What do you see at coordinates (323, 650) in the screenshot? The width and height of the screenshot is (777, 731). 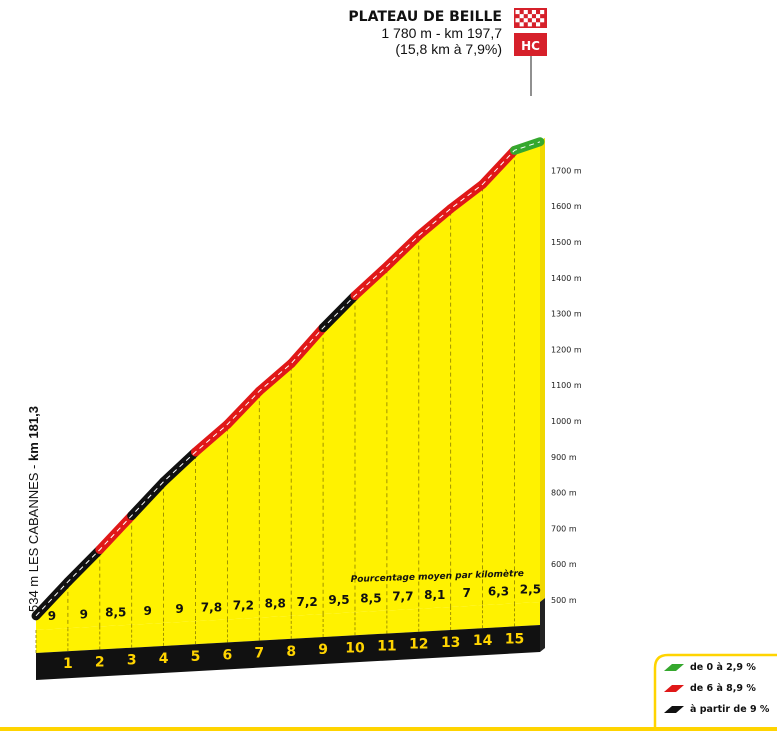 I see `km-label: 9` at bounding box center [323, 650].